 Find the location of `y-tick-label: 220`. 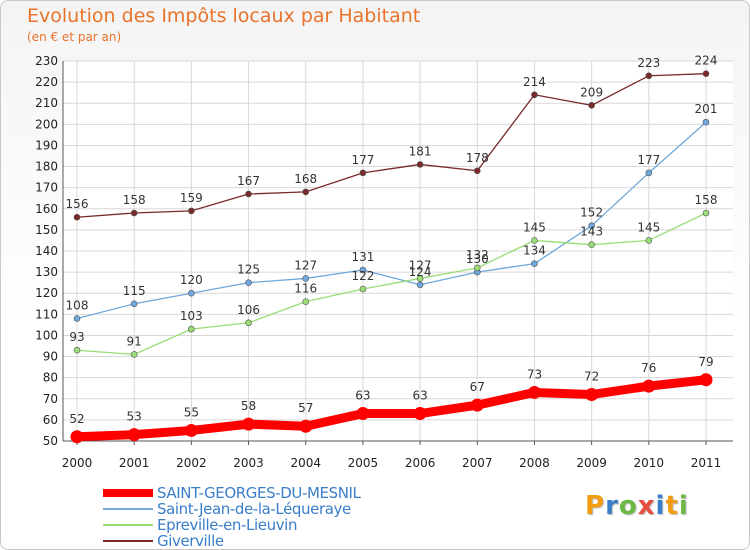

y-tick-label: 220 is located at coordinates (46, 82).